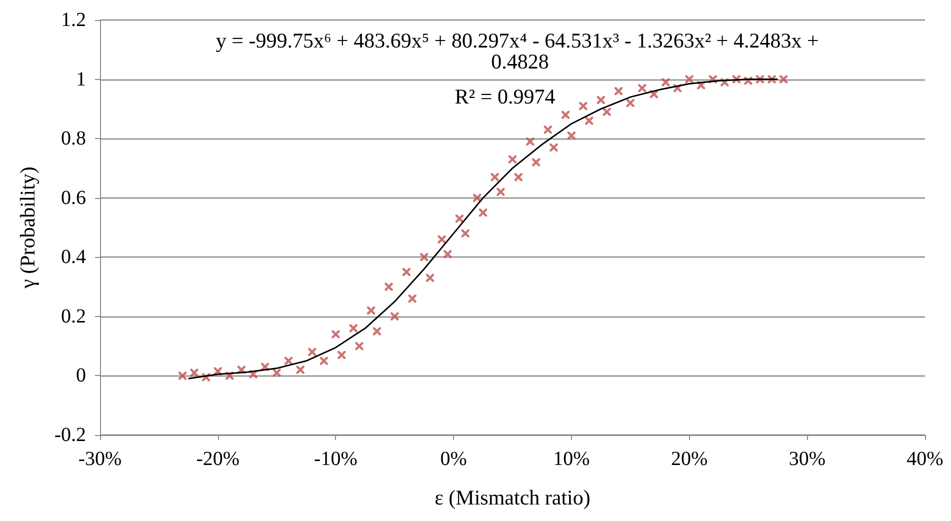  What do you see at coordinates (925, 459) in the screenshot?
I see `x-tick-label: 40%` at bounding box center [925, 459].